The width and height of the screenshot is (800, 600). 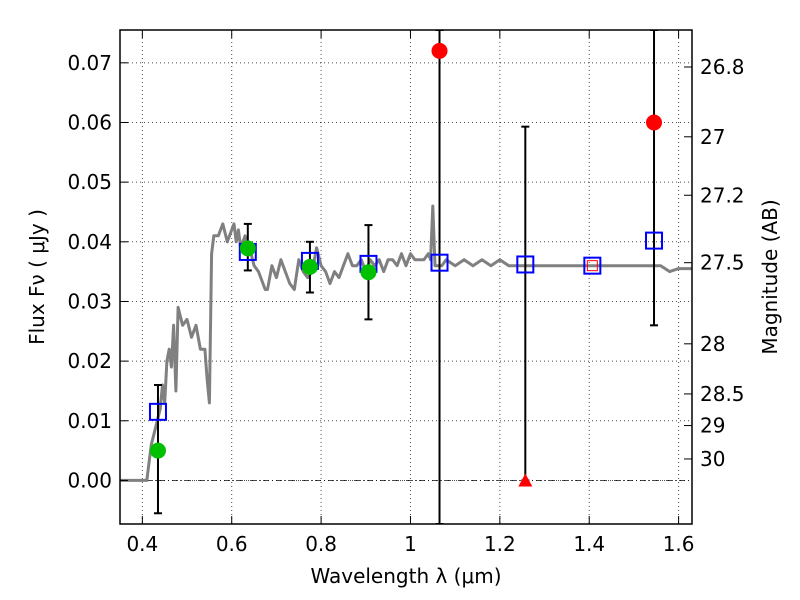 What do you see at coordinates (89, 242) in the screenshot?
I see `y-tick-label: 0.04` at bounding box center [89, 242].